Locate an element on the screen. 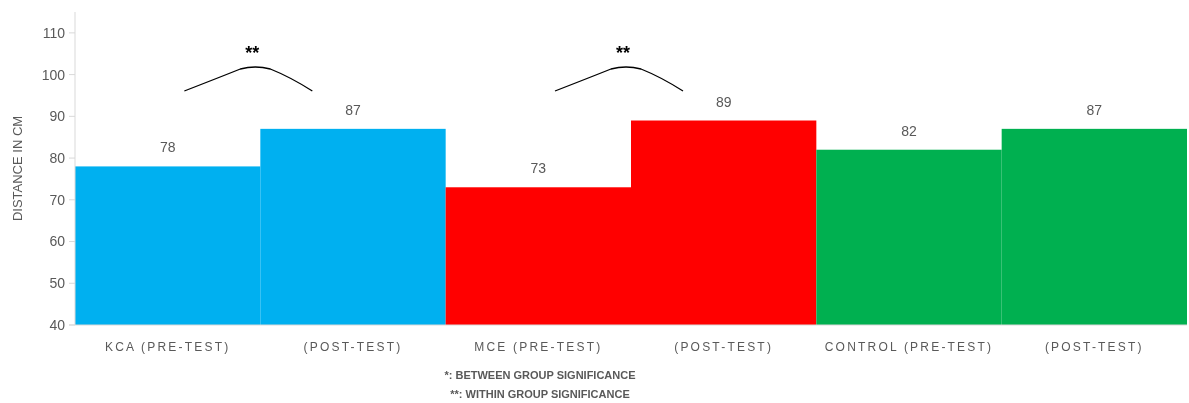 This screenshot has height=403, width=1189. text: **: WITHIN GROUP SIGNIFICANCE is located at coordinates (540, 394).